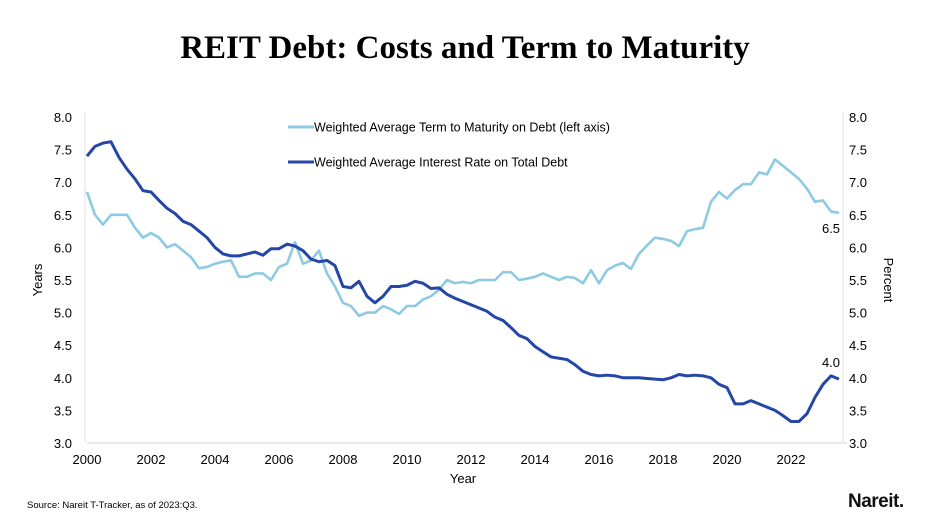 This screenshot has height=525, width=930. Describe the element at coordinates (599, 459) in the screenshot. I see `x-tick-label: 2016` at that location.